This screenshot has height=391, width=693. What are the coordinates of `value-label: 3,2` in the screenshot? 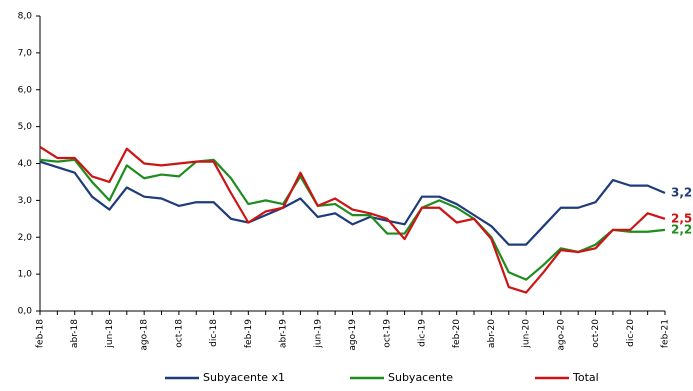 It's located at (681, 193).